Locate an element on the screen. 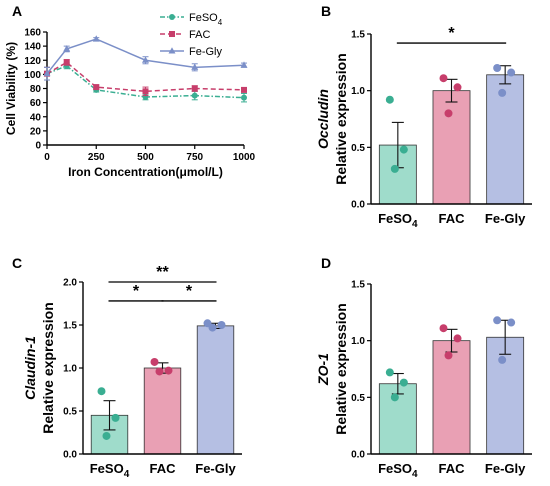 The width and height of the screenshot is (550, 486). y-tick-label-c: 0.0 is located at coordinates (70, 455).